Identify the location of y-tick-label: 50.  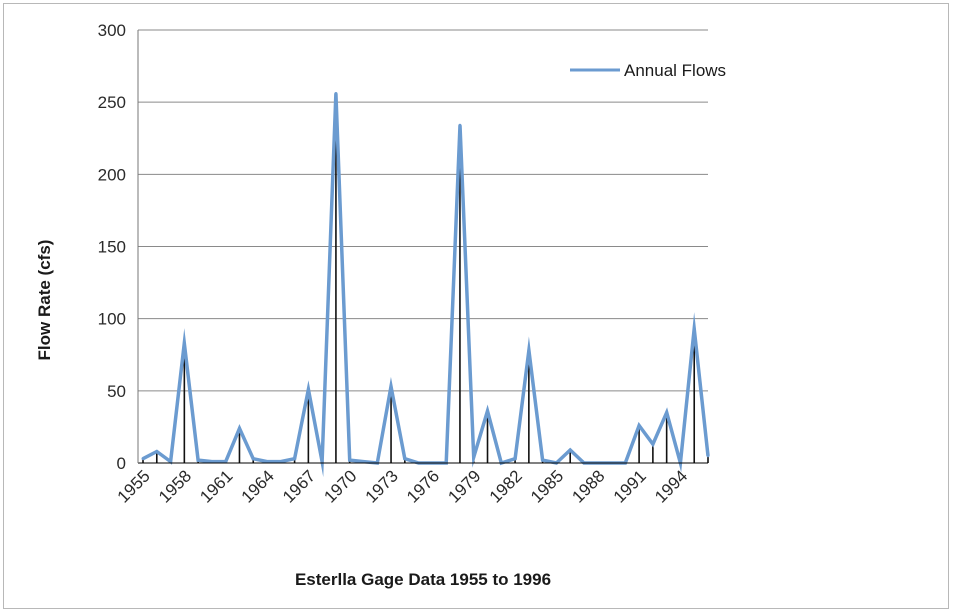
(116, 391).